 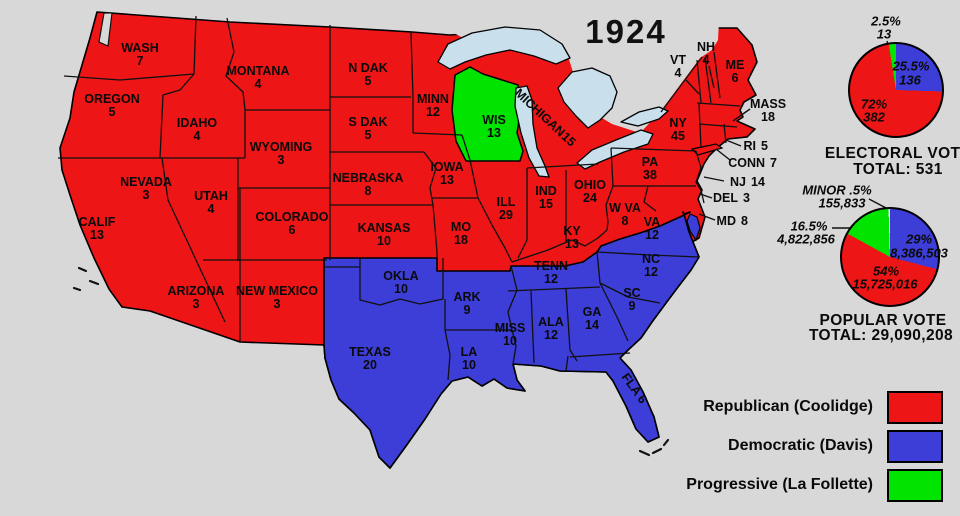 I want to click on state-label-ri-name: RI, so click(x=750, y=146).